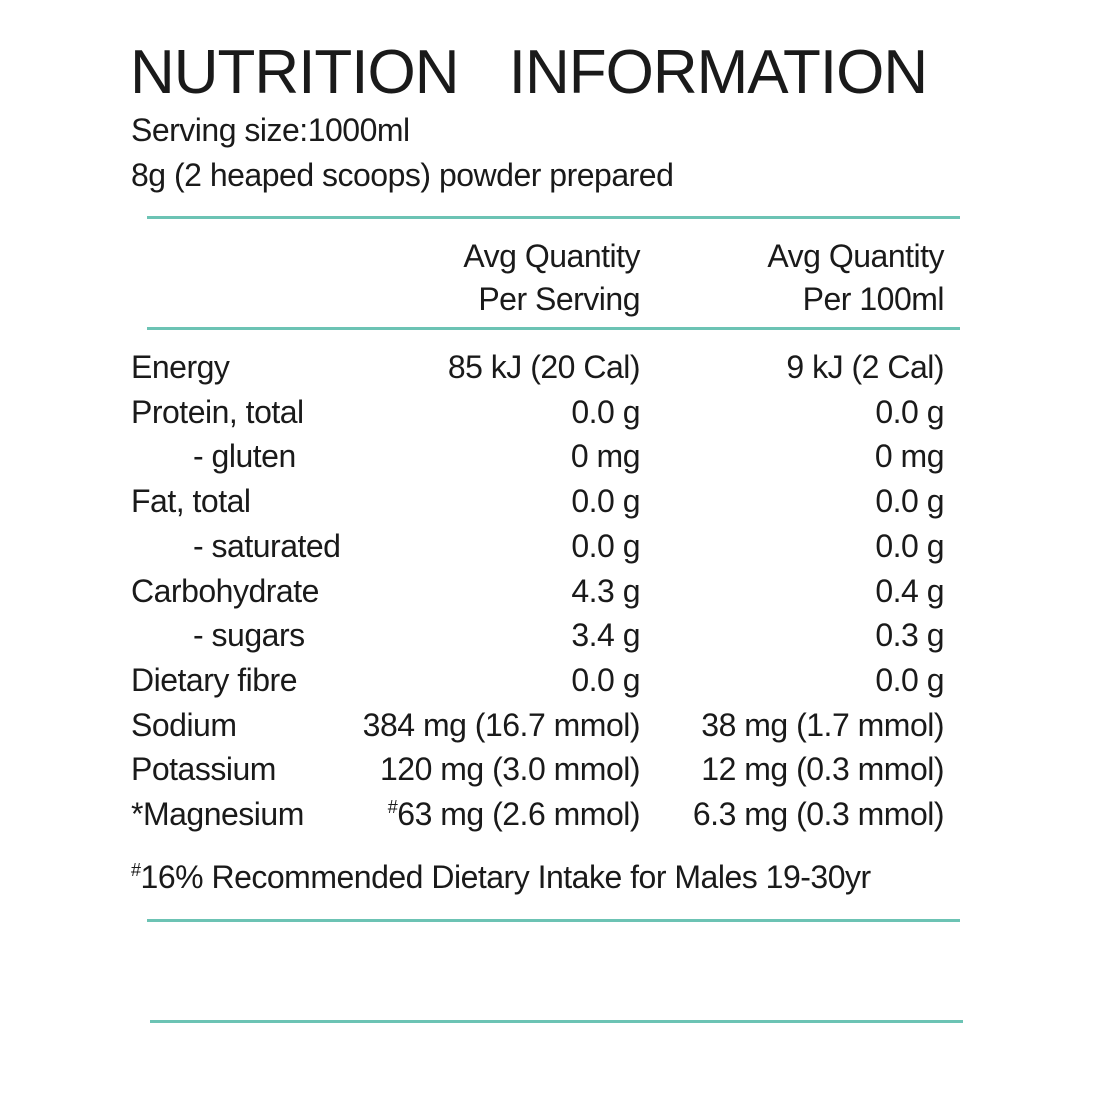 This screenshot has height=1114, width=1114. I want to click on row-label: Fat, total, so click(191, 501).